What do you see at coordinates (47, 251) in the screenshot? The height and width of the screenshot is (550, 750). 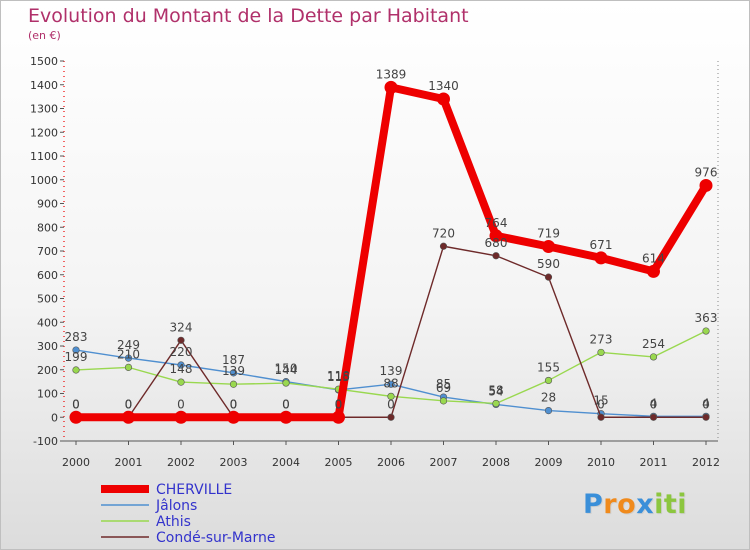 I see `y-tick-label: 700` at bounding box center [47, 251].